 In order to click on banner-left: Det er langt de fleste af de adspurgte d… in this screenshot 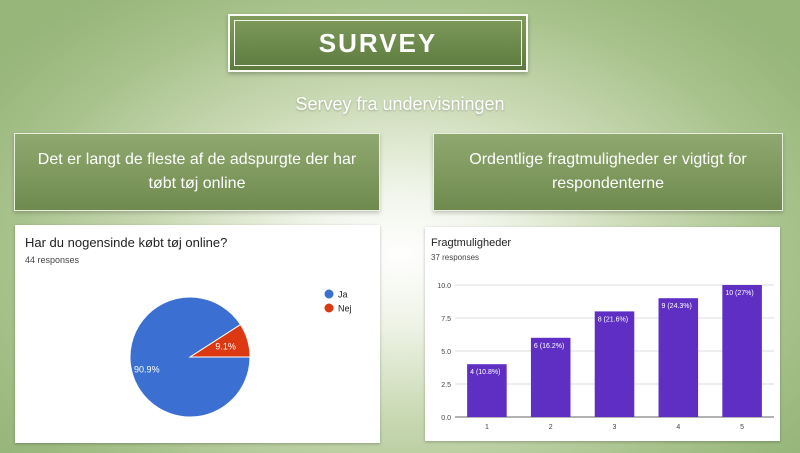, I will do `click(197, 172)`.